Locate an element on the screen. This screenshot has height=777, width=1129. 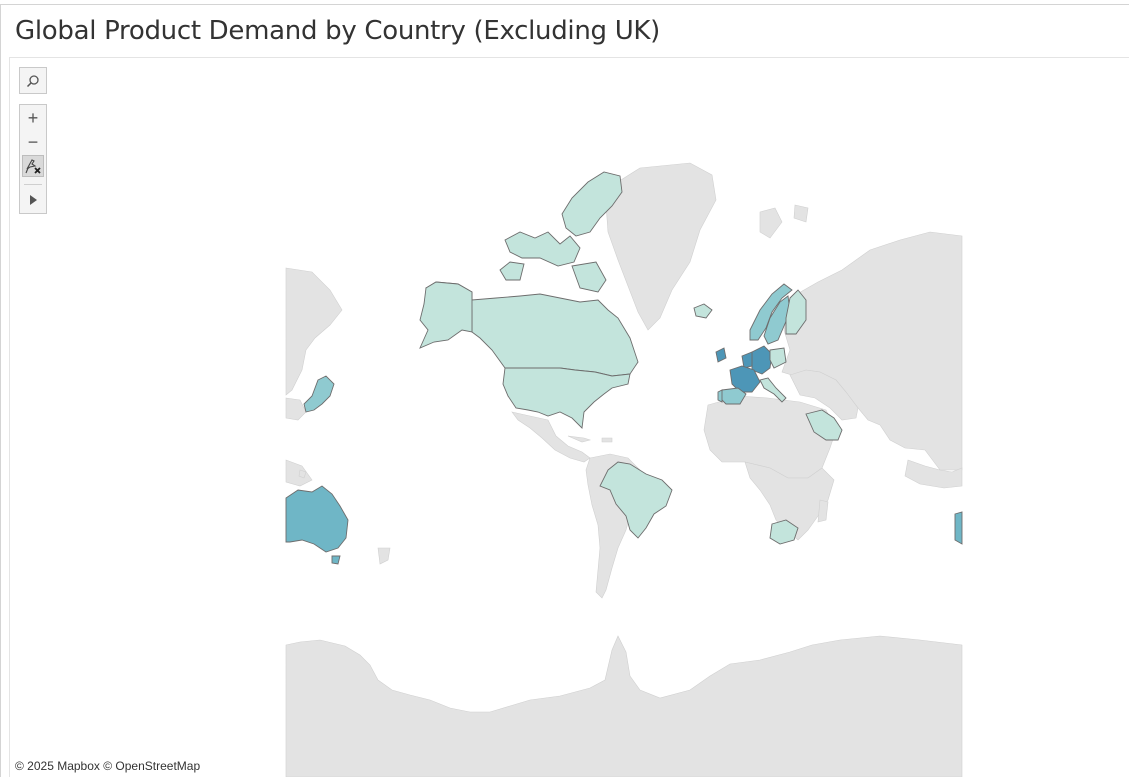
mexico-central-america-land is located at coordinates (551, 437).